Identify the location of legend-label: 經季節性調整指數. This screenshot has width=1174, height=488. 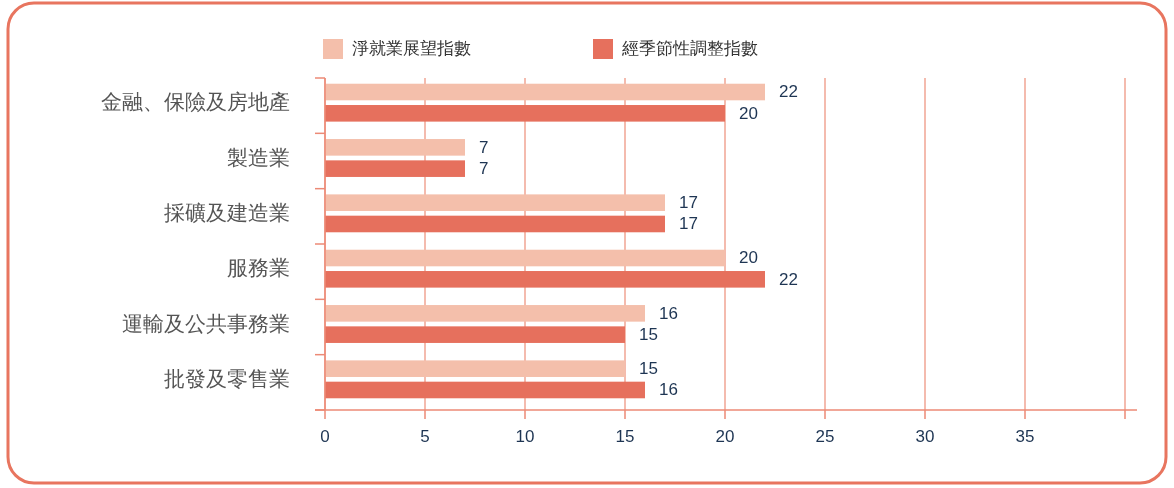
(690, 49).